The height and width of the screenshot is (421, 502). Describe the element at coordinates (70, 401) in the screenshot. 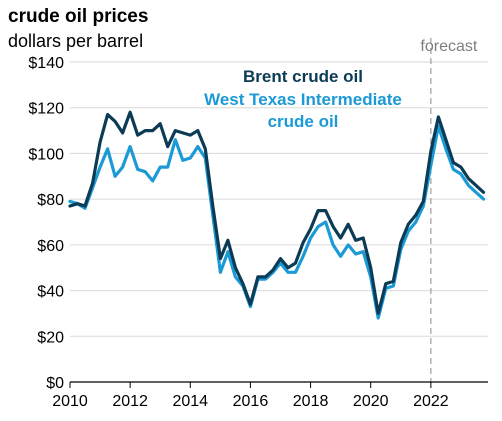

I see `x-tick-label: 2010` at that location.